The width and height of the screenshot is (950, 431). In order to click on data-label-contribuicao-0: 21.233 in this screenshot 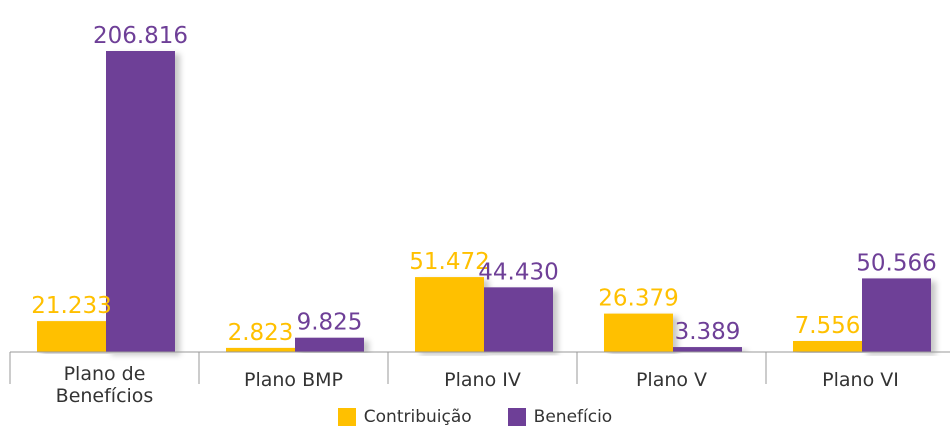, I will do `click(71, 306)`.